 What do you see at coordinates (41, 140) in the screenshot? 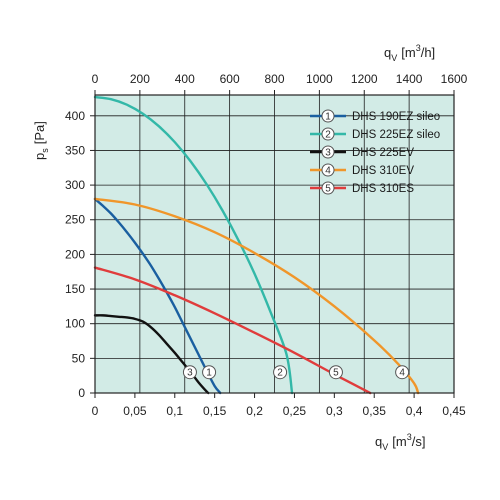
I see `left-axis-label: ps[Pa]` at bounding box center [41, 140].